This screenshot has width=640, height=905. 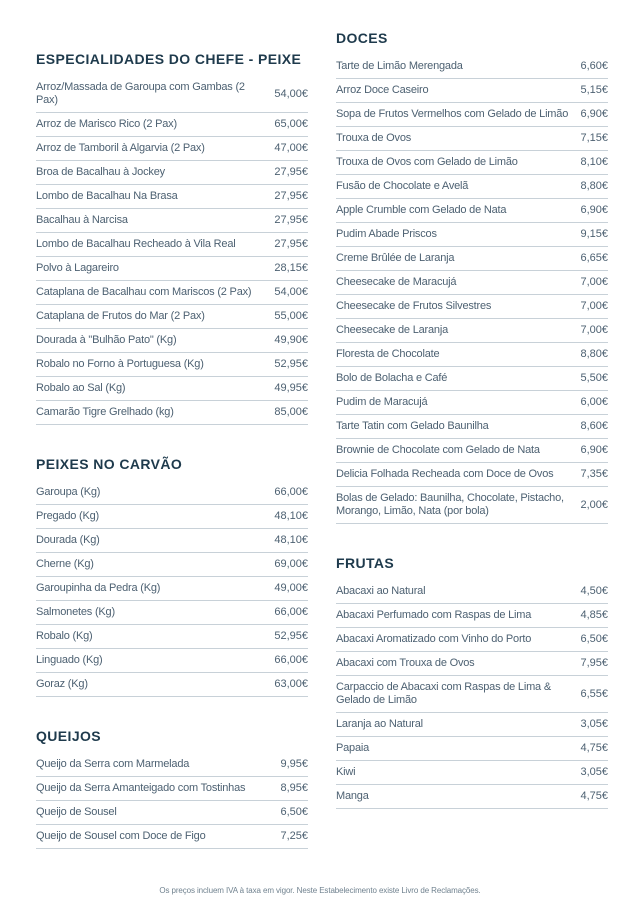 I want to click on menu-item-name: Kiwi, so click(x=346, y=772).